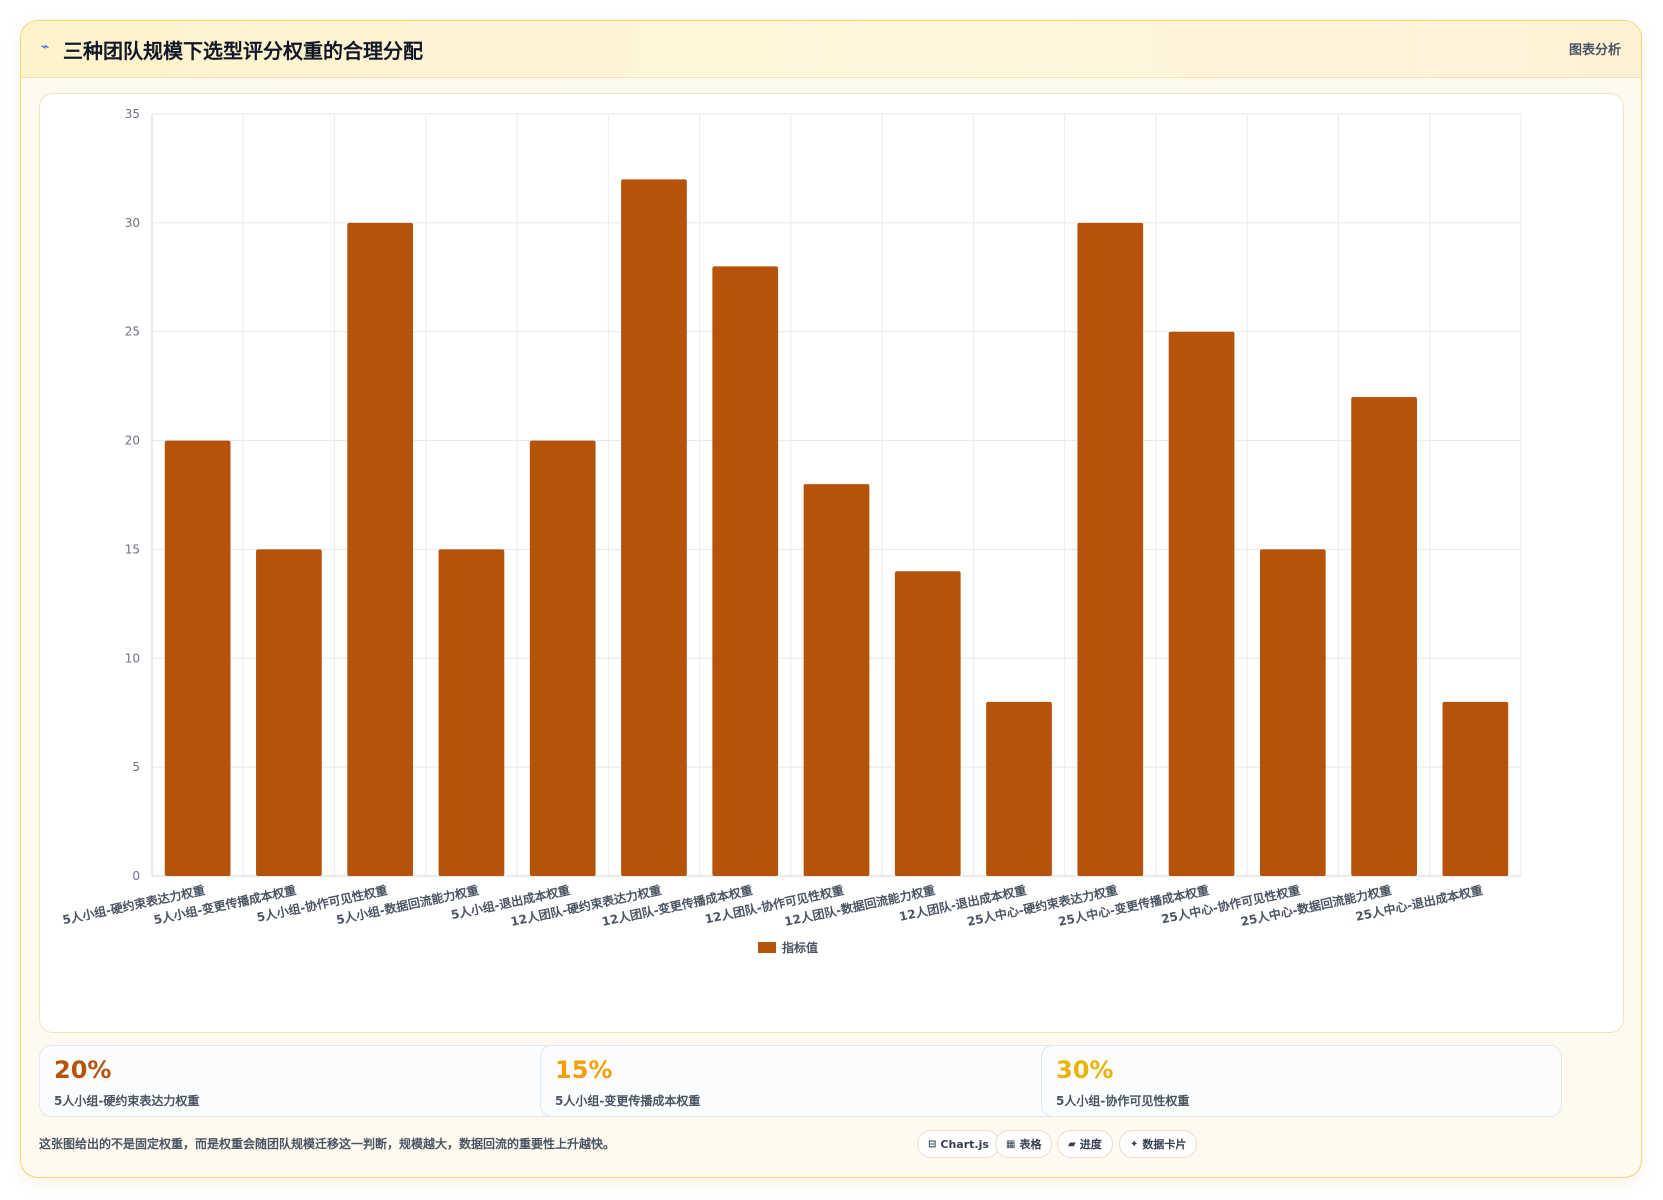 The width and height of the screenshot is (1663, 1200). I want to click on chip-label: 数据卡片, so click(1164, 1144).